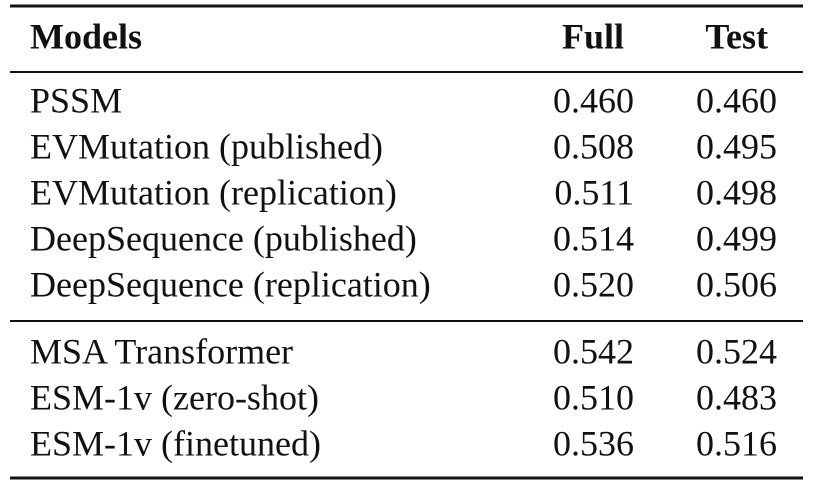 The height and width of the screenshot is (481, 815). Describe the element at coordinates (213, 192) in the screenshot. I see `model-name: EVMutation (replication)` at that location.